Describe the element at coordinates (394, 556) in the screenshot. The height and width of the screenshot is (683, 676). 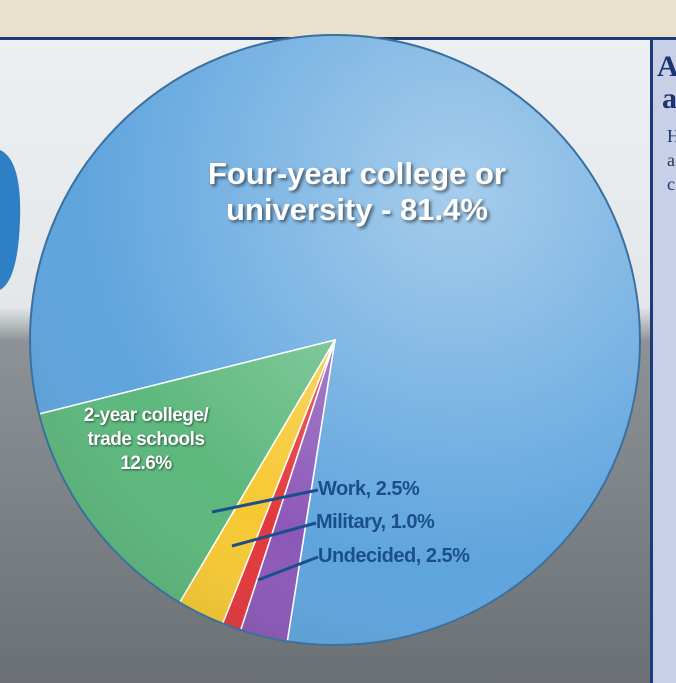
I see `data-label: Undecided, 2.5%` at that location.